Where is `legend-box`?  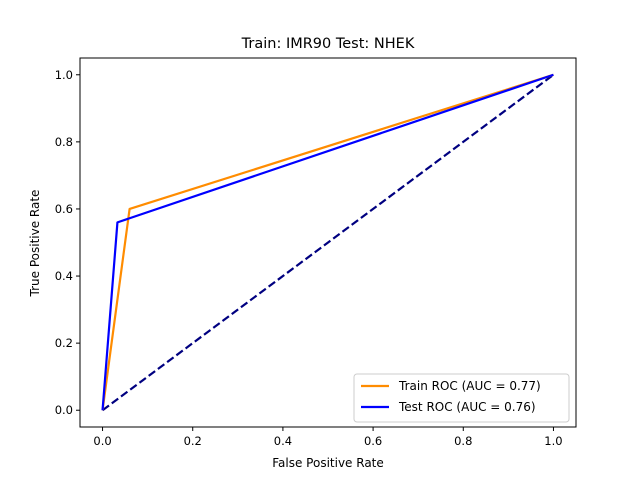
legend-box is located at coordinates (461, 398).